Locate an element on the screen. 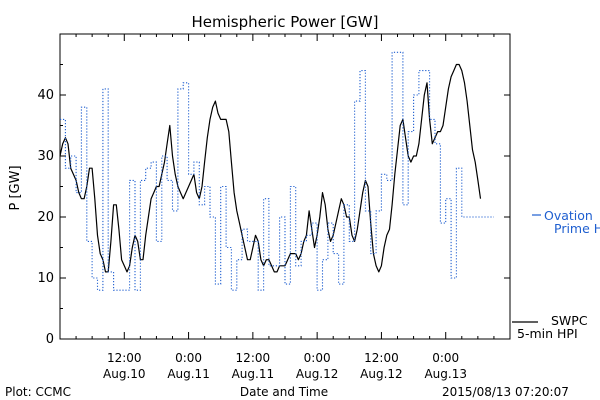 This screenshot has height=400, width=600. swpc-legend-line2: 5-min HPI is located at coordinates (547, 333).